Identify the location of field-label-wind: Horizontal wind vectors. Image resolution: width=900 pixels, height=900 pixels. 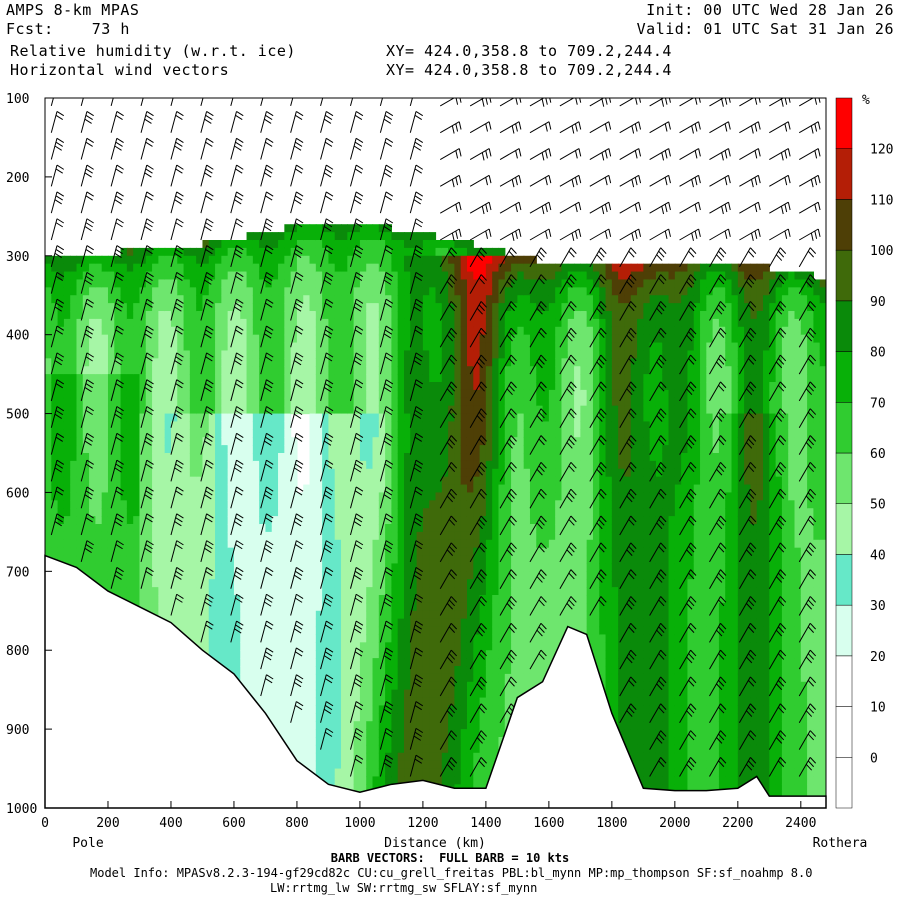
(120, 70).